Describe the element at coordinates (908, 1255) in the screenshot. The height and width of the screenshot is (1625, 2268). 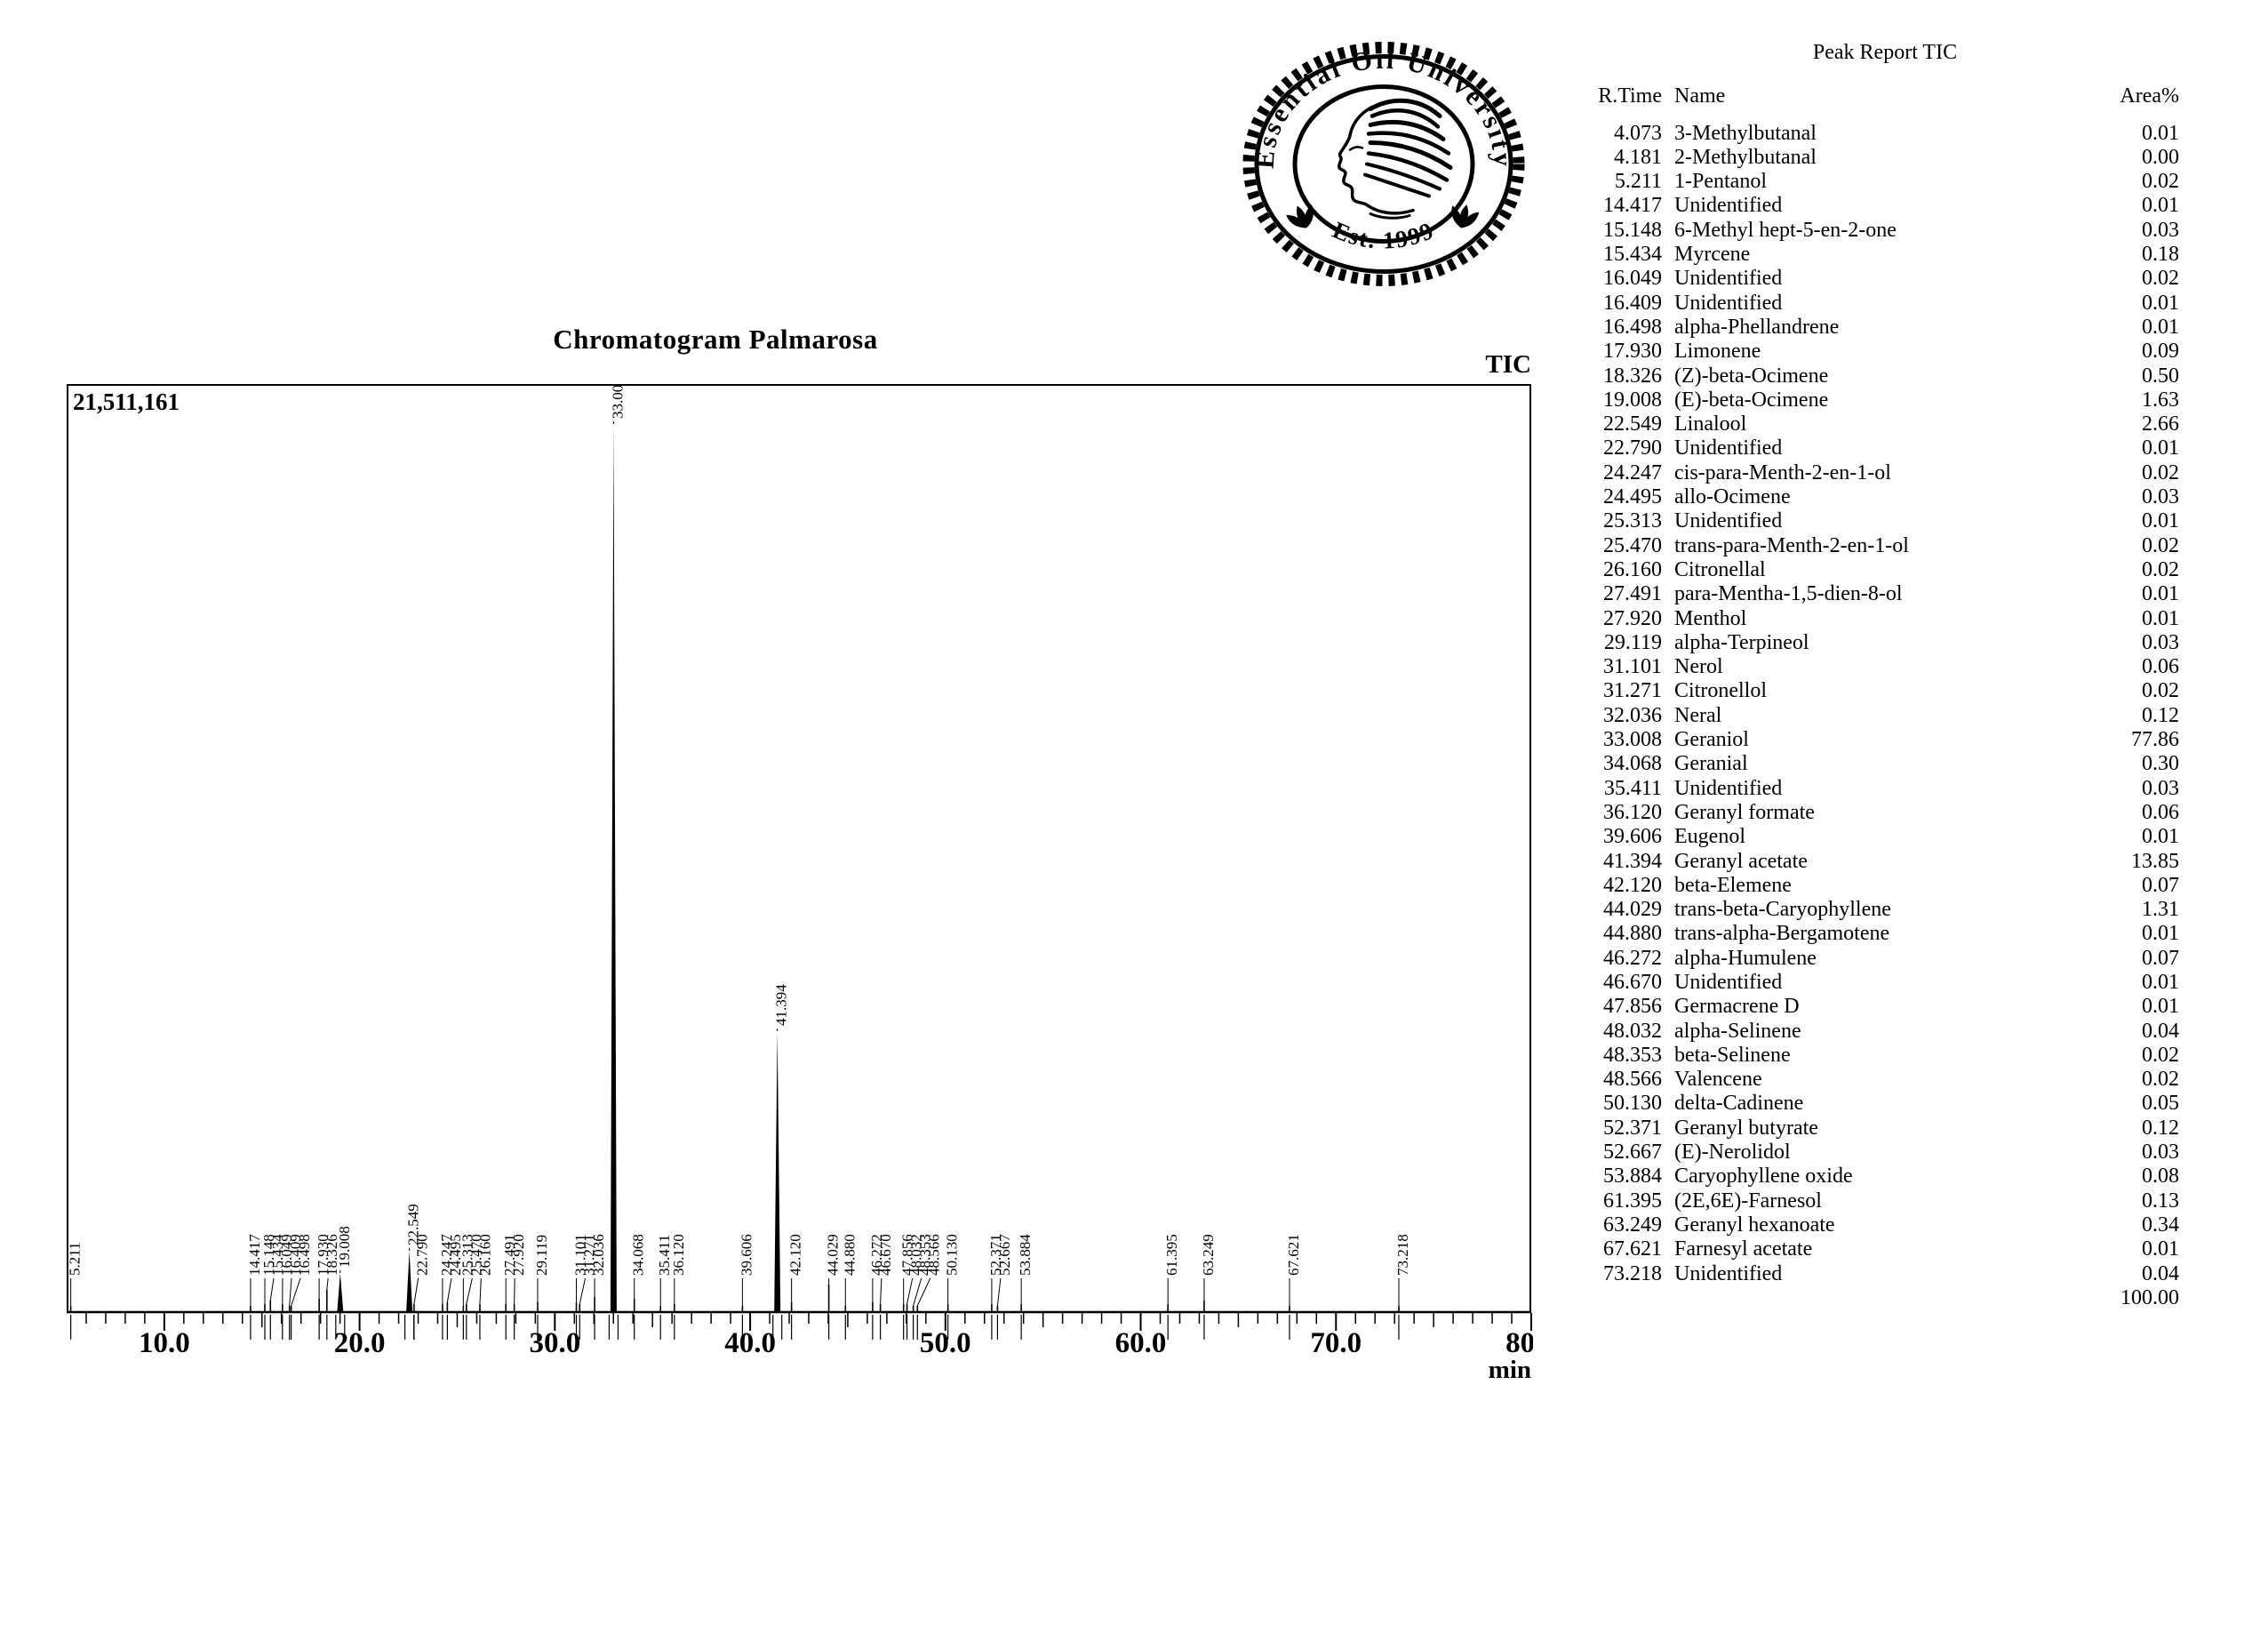
I see `peak-label: 47.856` at that location.